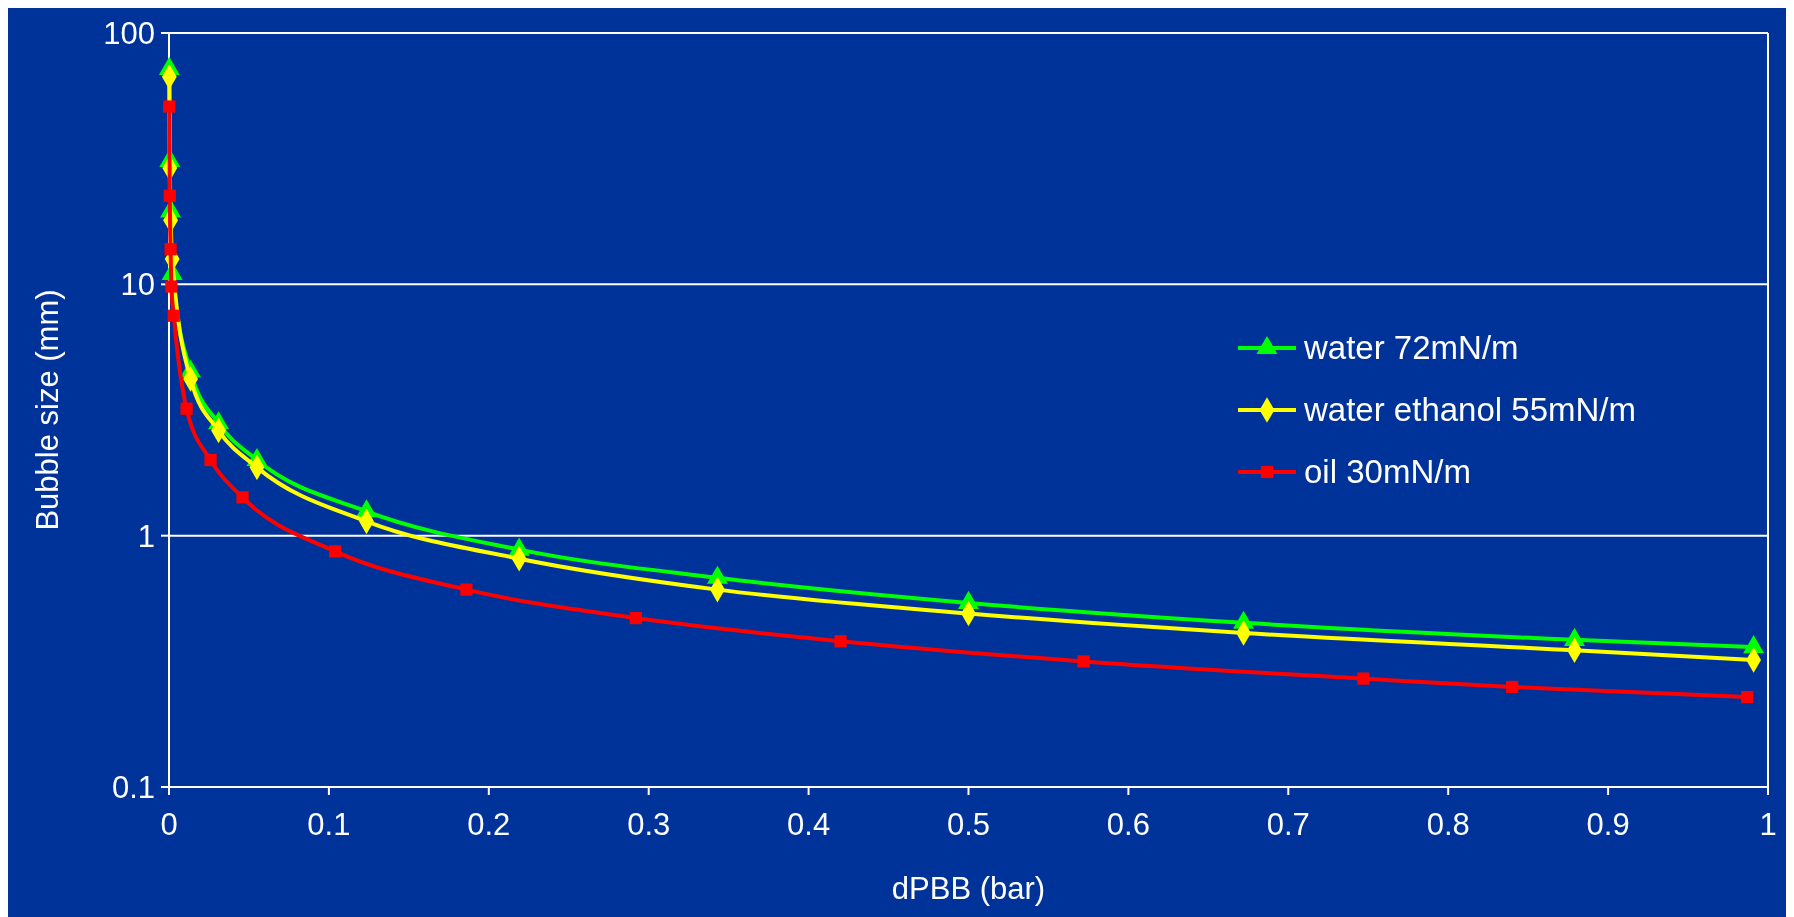 The width and height of the screenshot is (1794, 917). Describe the element at coordinates (1128, 824) in the screenshot. I see `x-tick-label: 0.6` at that location.